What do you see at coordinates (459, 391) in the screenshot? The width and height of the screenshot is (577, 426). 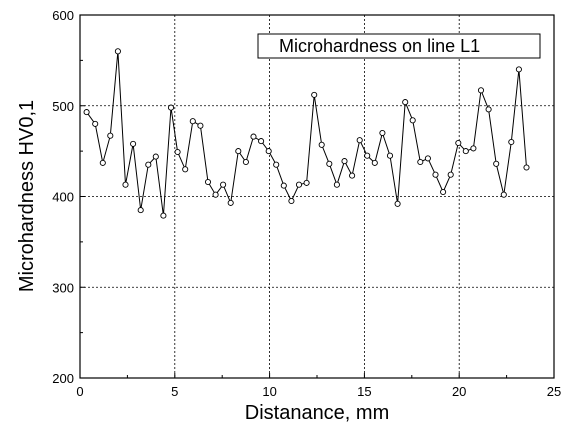 I see `x-tick-label: 20` at bounding box center [459, 391].